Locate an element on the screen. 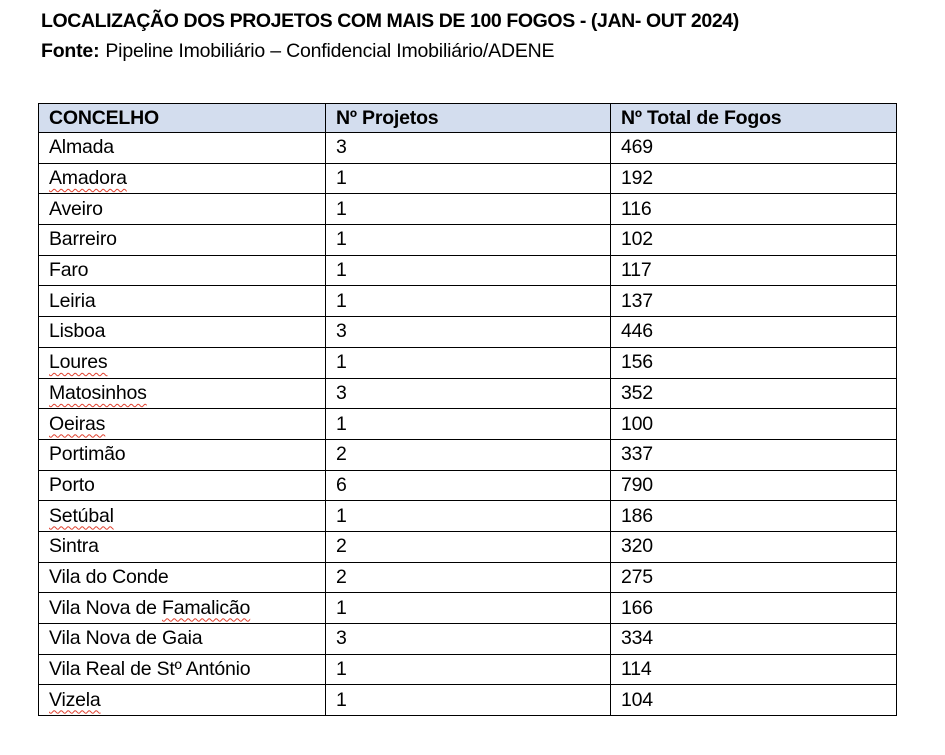 This screenshot has width=945, height=755. cell-concelho: Setúbal is located at coordinates (182, 516).